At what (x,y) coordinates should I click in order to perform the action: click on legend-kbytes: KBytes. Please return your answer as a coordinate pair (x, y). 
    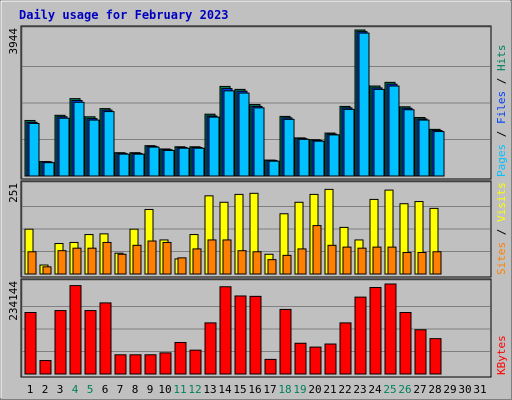
    Looking at the image, I should click on (501, 355).